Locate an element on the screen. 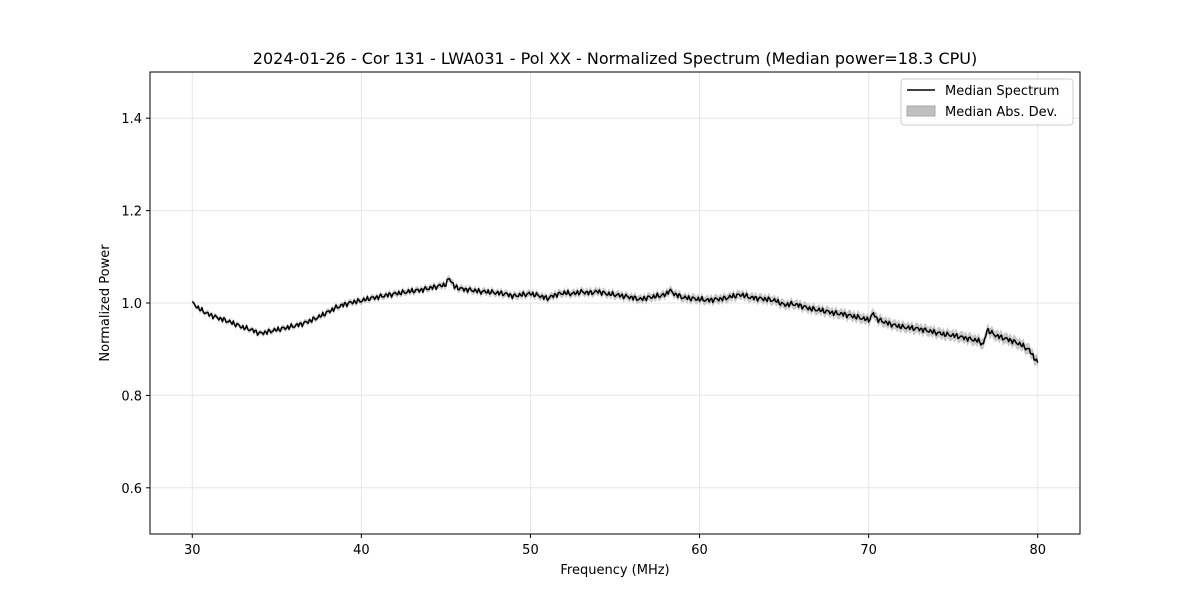 This screenshot has height=604, width=1200. x-axis-label: Frequency (MHz) is located at coordinates (614, 570).